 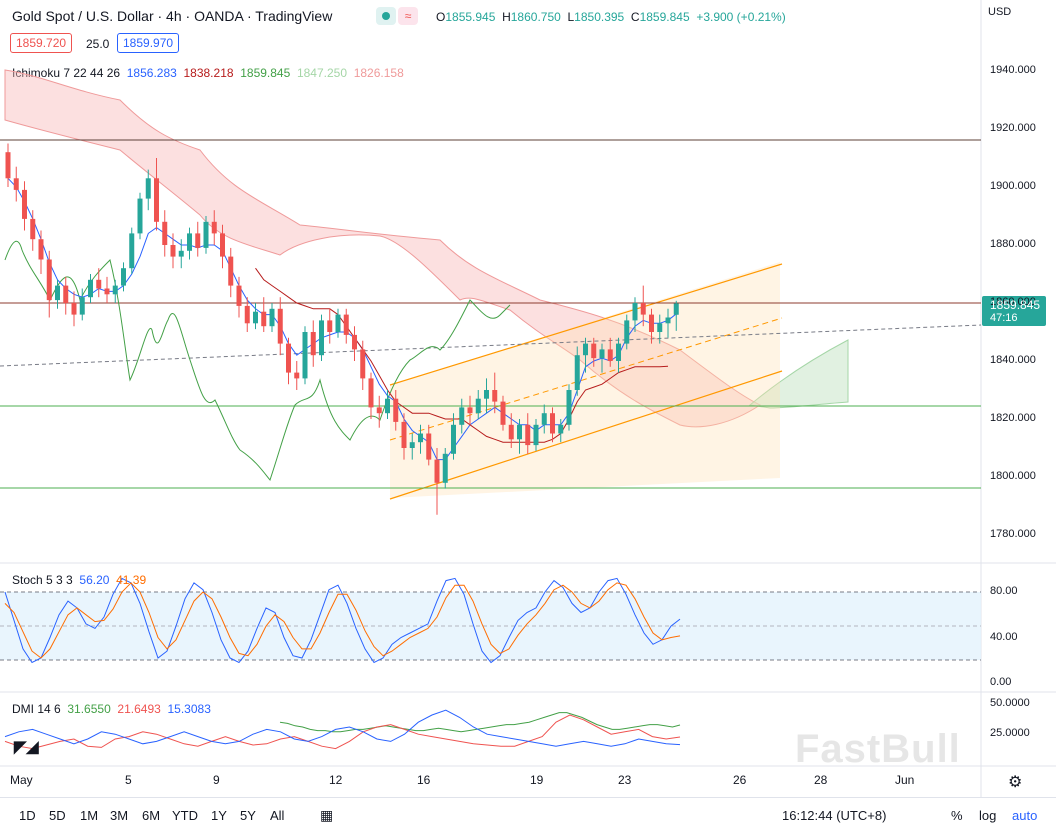 I want to click on stoch-legend: Stoch 5 3 3 56.20 41.39, so click(x=79, y=580).